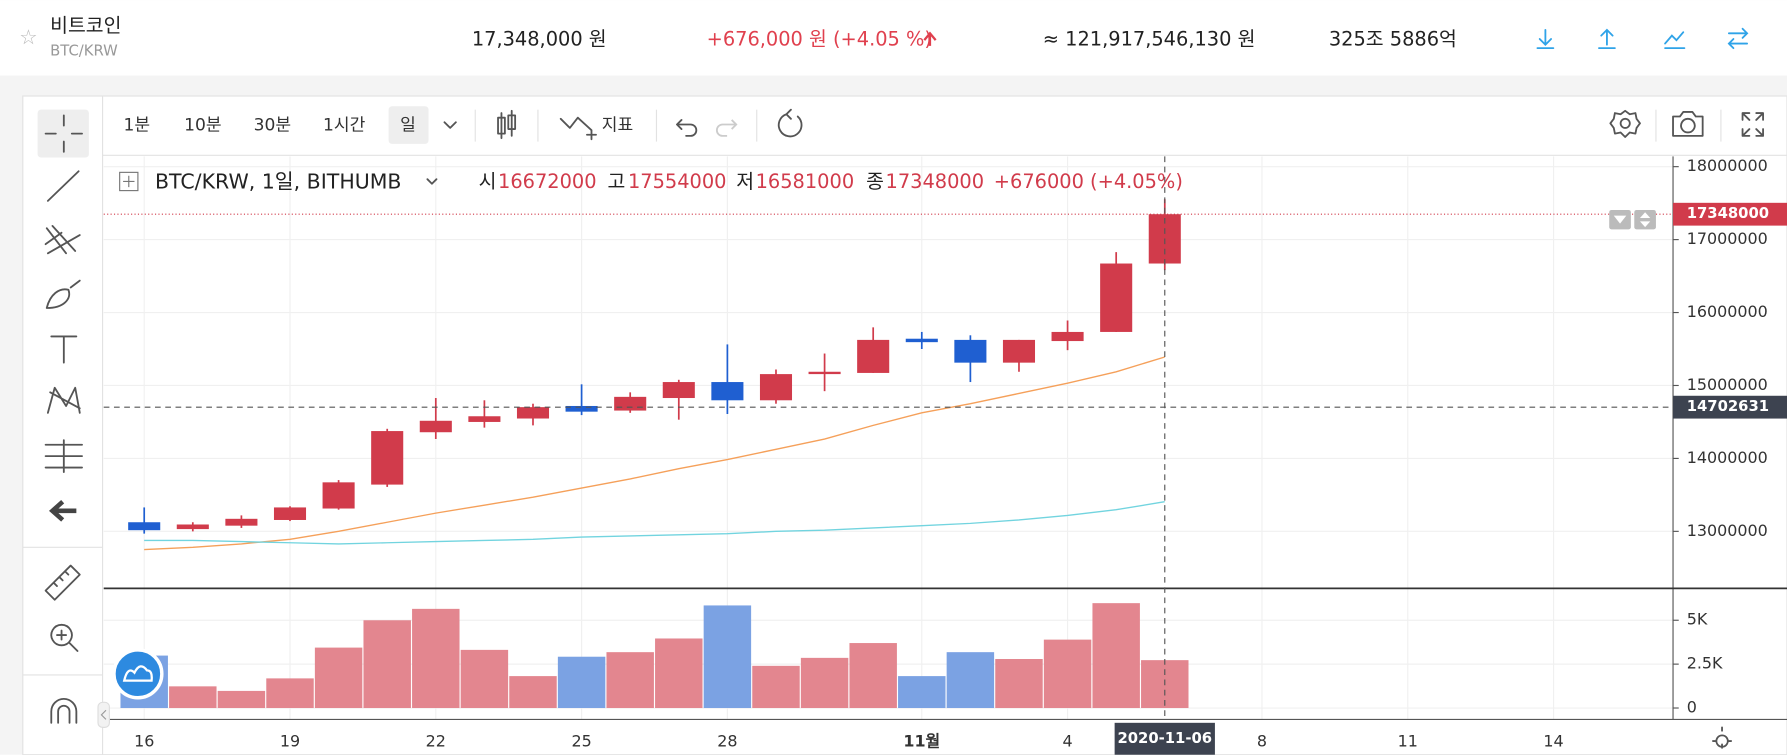 The height and width of the screenshot is (755, 1787). What do you see at coordinates (1607, 39) in the screenshot?
I see `withdraw-icon` at bounding box center [1607, 39].